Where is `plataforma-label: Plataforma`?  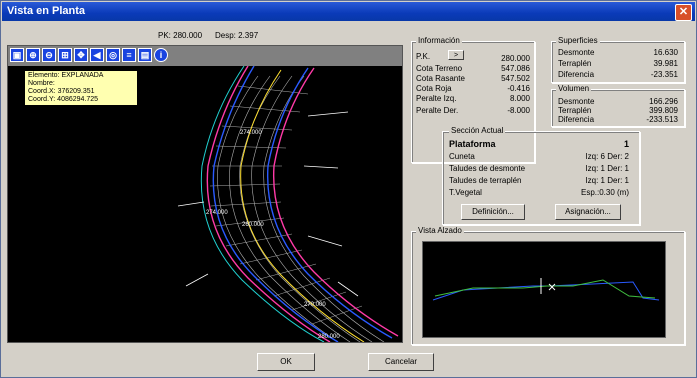 plataforma-label: Plataforma is located at coordinates (472, 144).